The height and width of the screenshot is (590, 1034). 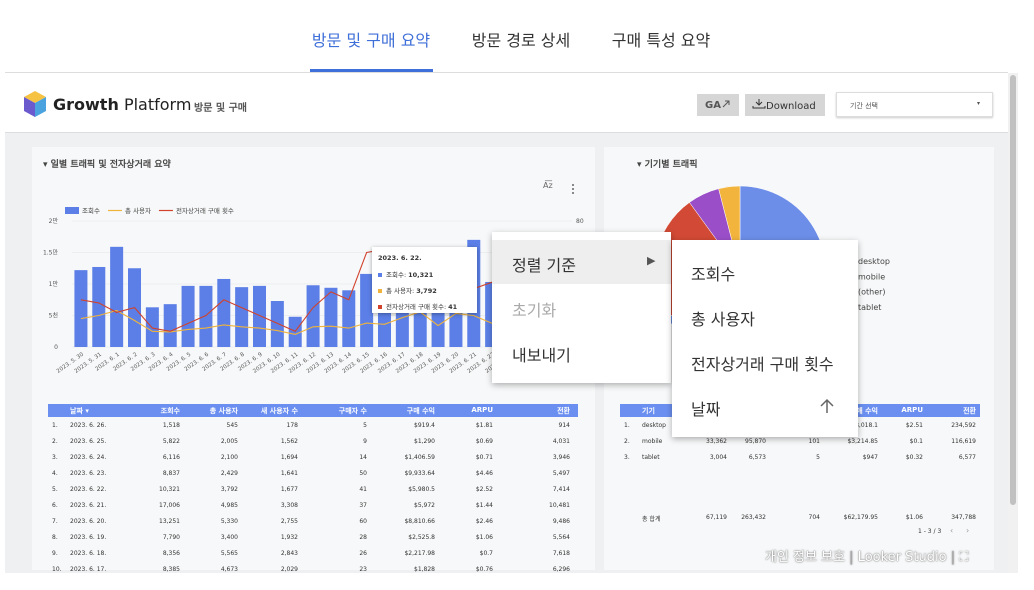 What do you see at coordinates (716, 441) in the screenshot?
I see `table-cell: 33,362` at bounding box center [716, 441].